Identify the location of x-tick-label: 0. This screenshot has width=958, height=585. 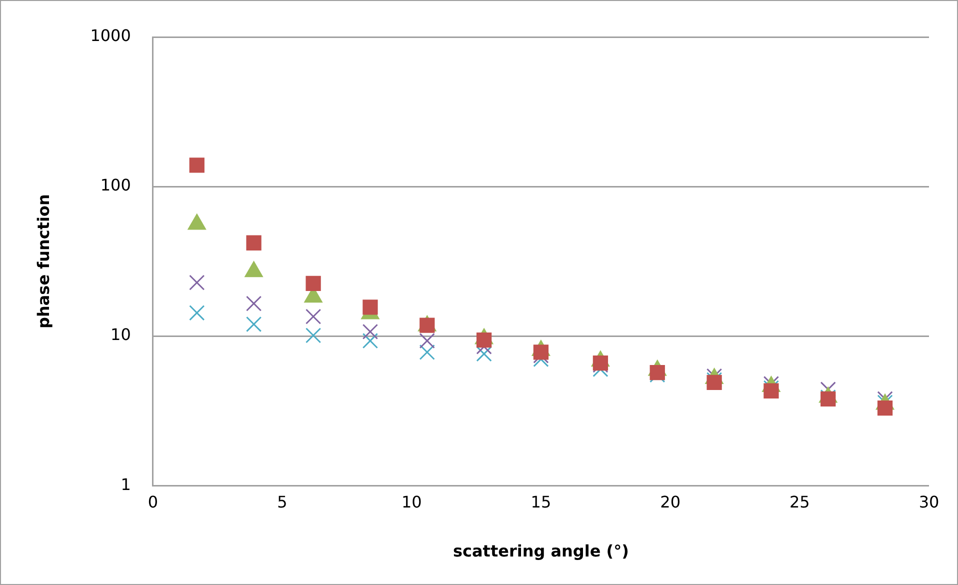
(153, 502).